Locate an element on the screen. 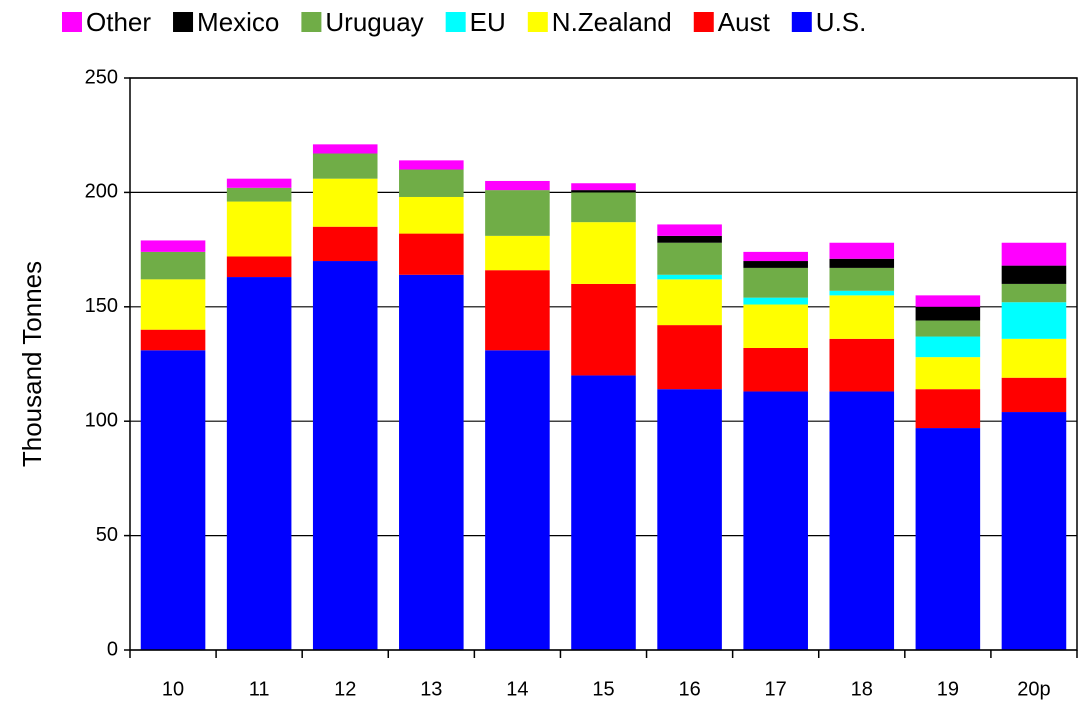 The width and height of the screenshot is (1089, 701). y-tick-label: 250 is located at coordinates (101, 77).